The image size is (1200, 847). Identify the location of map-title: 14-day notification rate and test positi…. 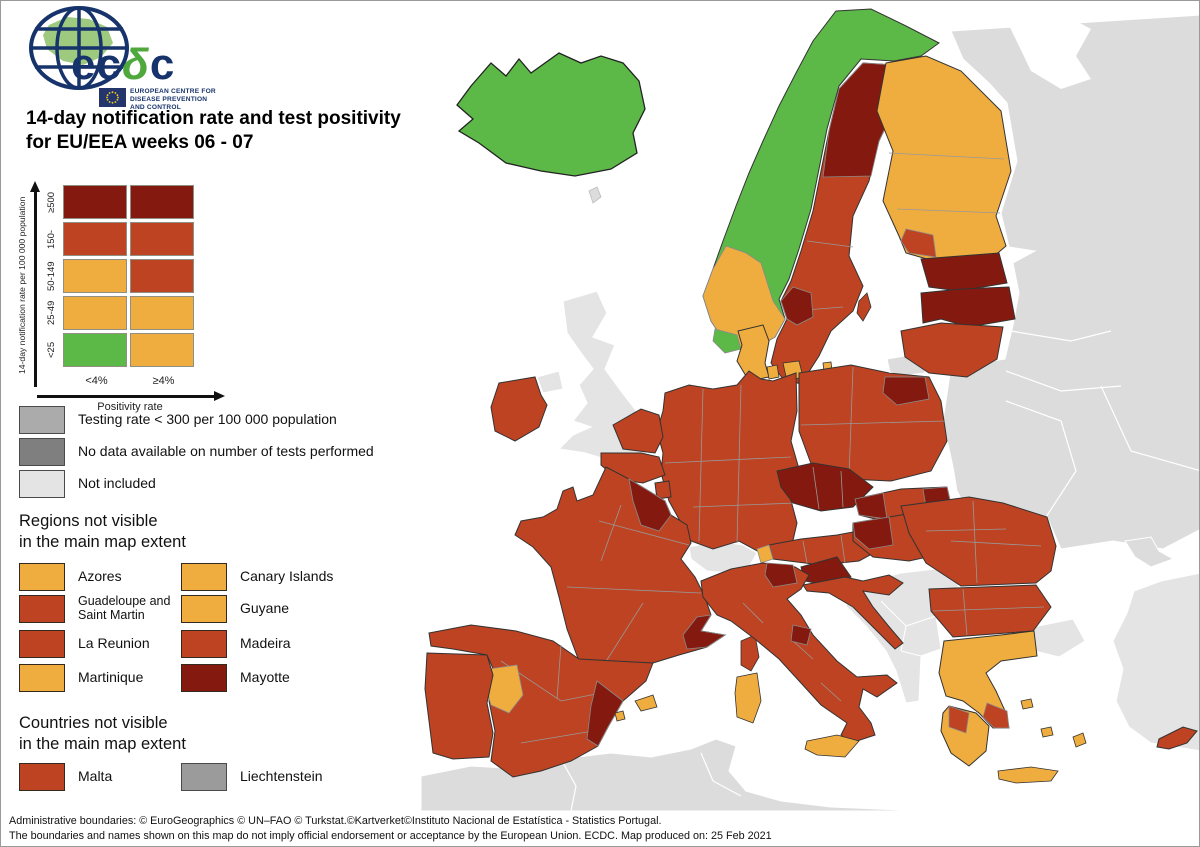
(213, 131).